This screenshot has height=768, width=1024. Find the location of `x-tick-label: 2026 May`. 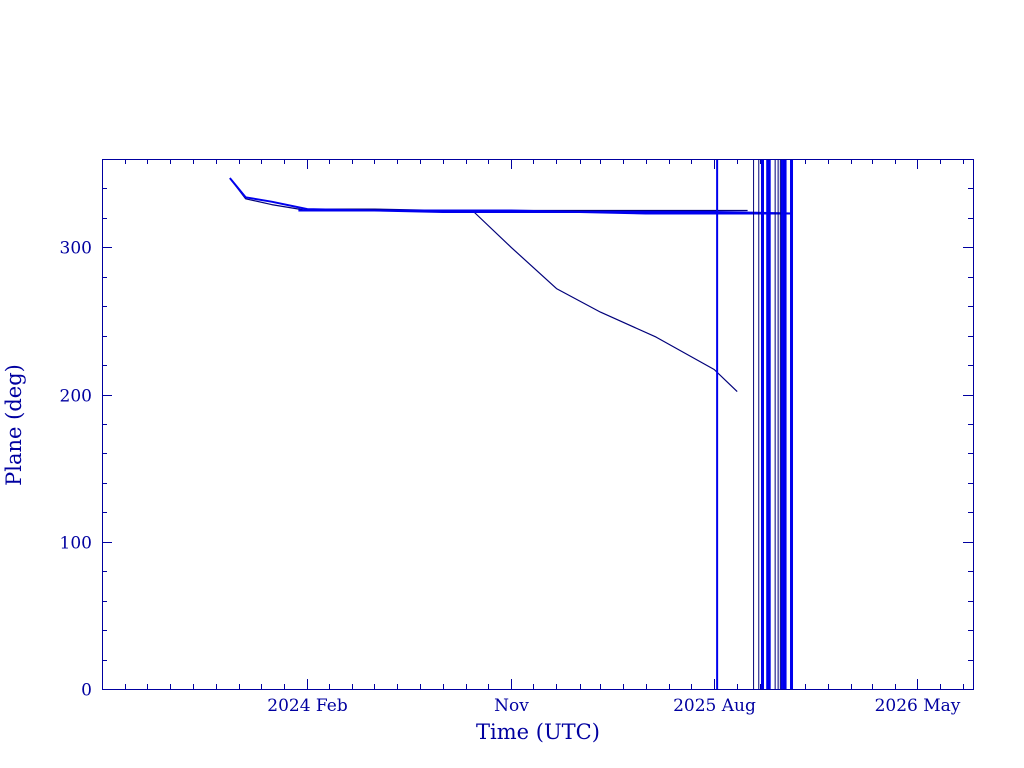

x-tick-label: 2026 May is located at coordinates (918, 706).